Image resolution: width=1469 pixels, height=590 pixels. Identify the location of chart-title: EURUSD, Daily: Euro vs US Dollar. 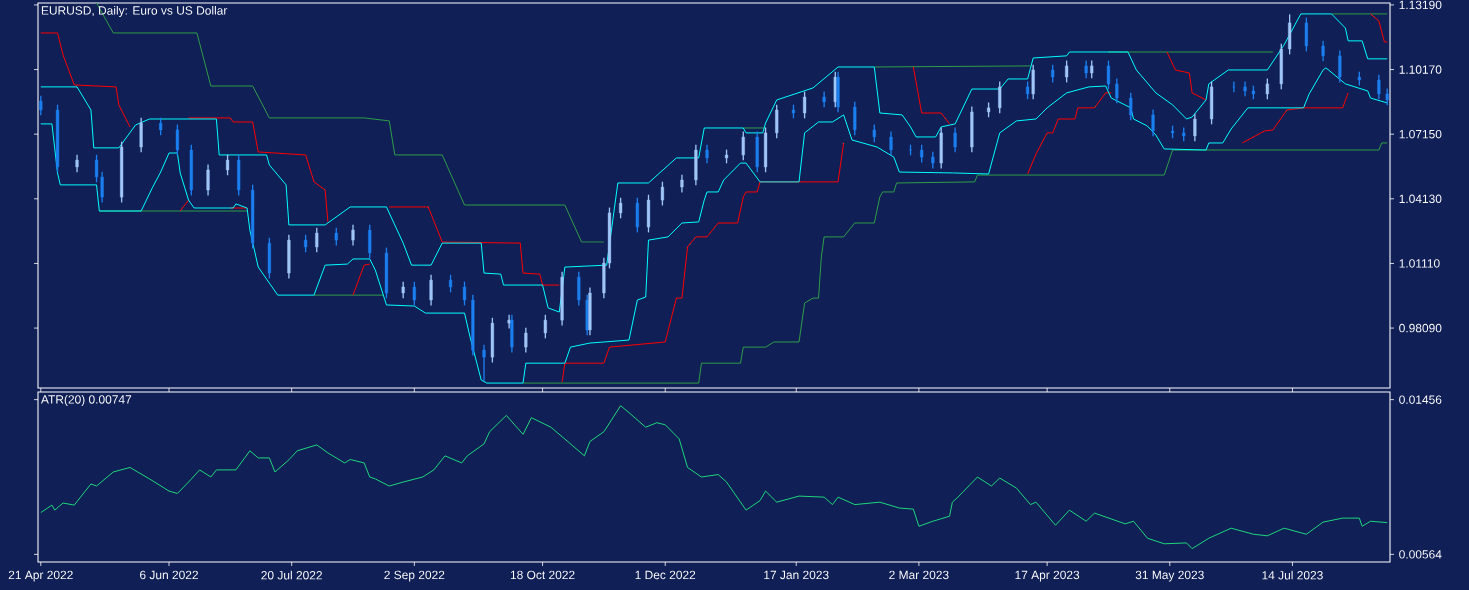
(134, 11).